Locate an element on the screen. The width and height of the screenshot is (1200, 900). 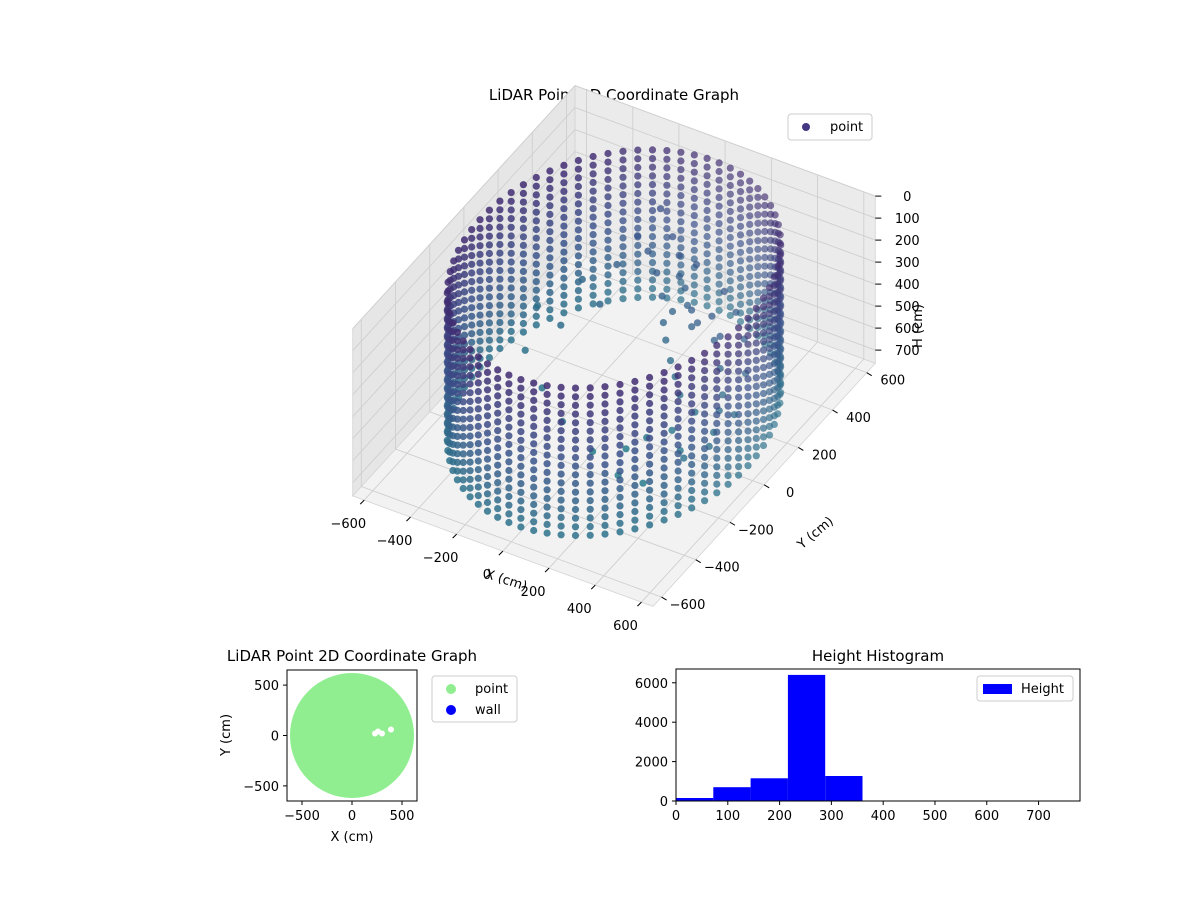
x-tick-label: 600 is located at coordinates (986, 816).